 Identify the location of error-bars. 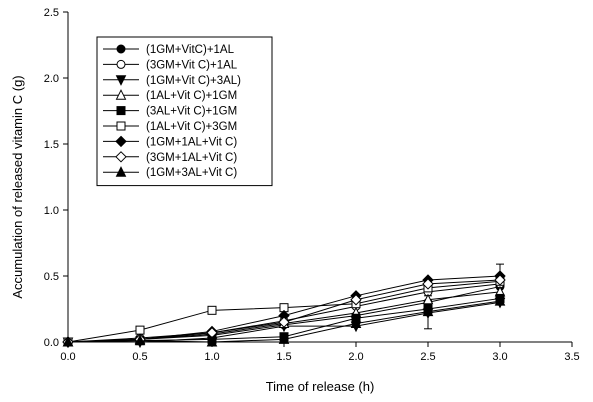
(464, 296).